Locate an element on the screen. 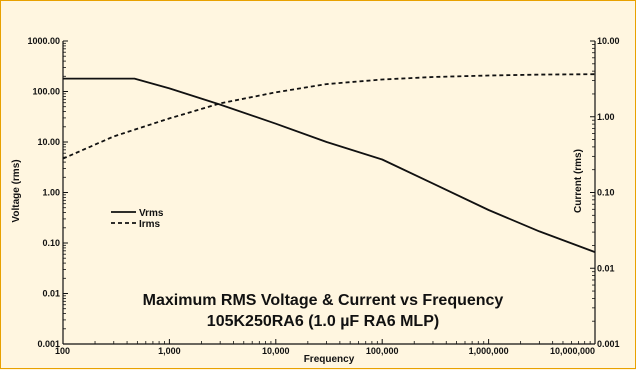 This screenshot has width=636, height=370. y-right-tick-label: 0.01 is located at coordinates (606, 268).